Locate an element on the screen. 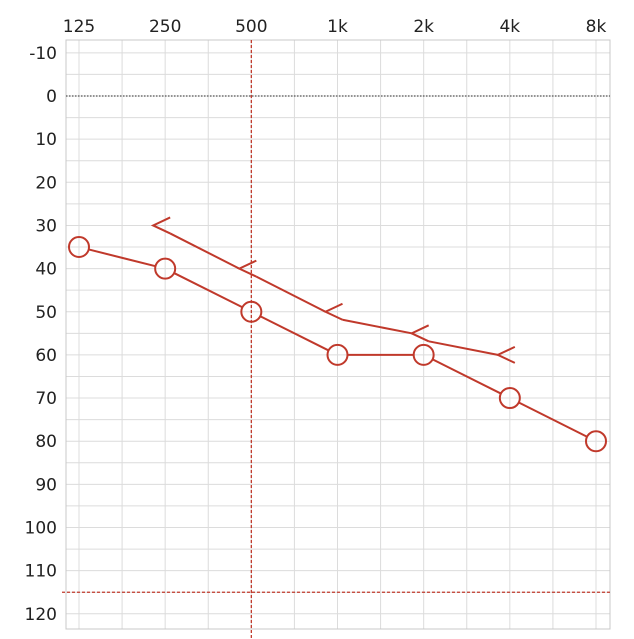  y-tick-label: 0 is located at coordinates (51, 97).